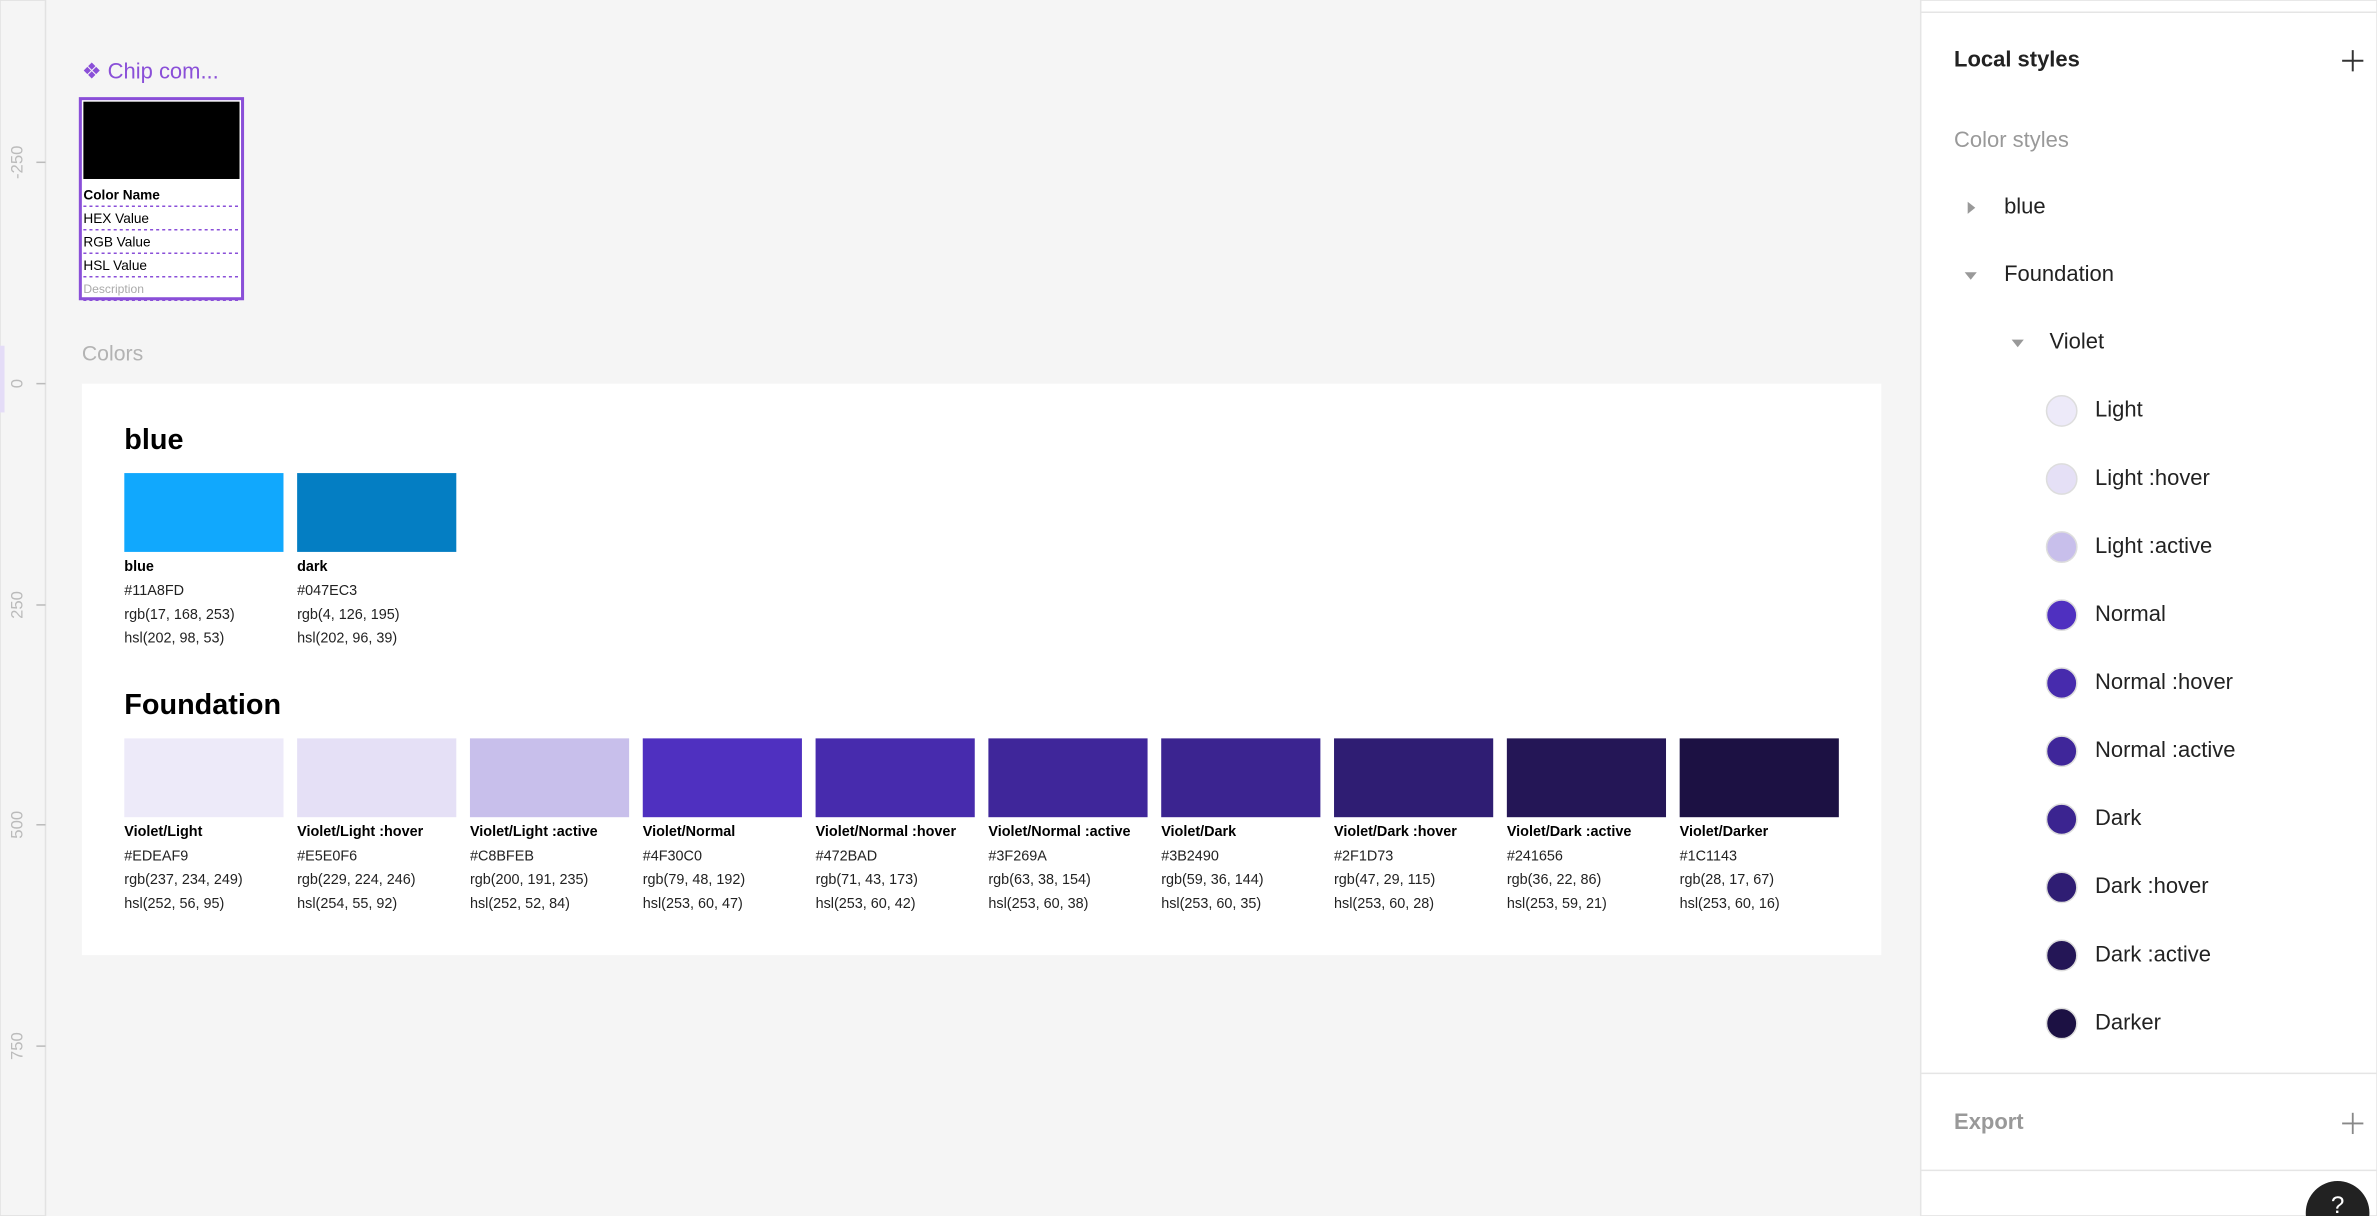 The height and width of the screenshot is (1216, 2377). I want to click on swatch-rgb: rgb(59, 36, 144), so click(1212, 880).